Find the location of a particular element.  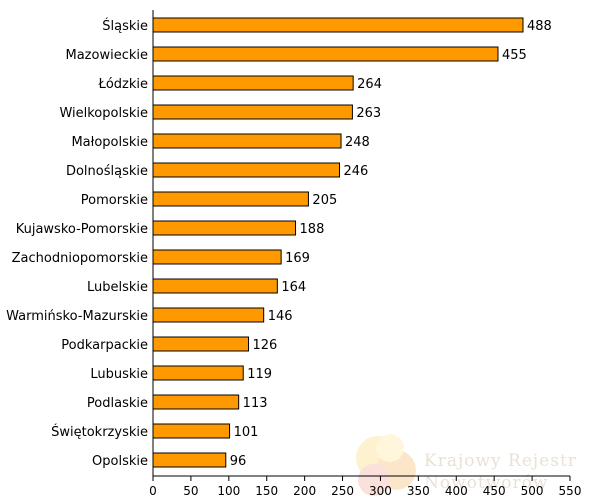

category-label: Łódzkie is located at coordinates (123, 84).